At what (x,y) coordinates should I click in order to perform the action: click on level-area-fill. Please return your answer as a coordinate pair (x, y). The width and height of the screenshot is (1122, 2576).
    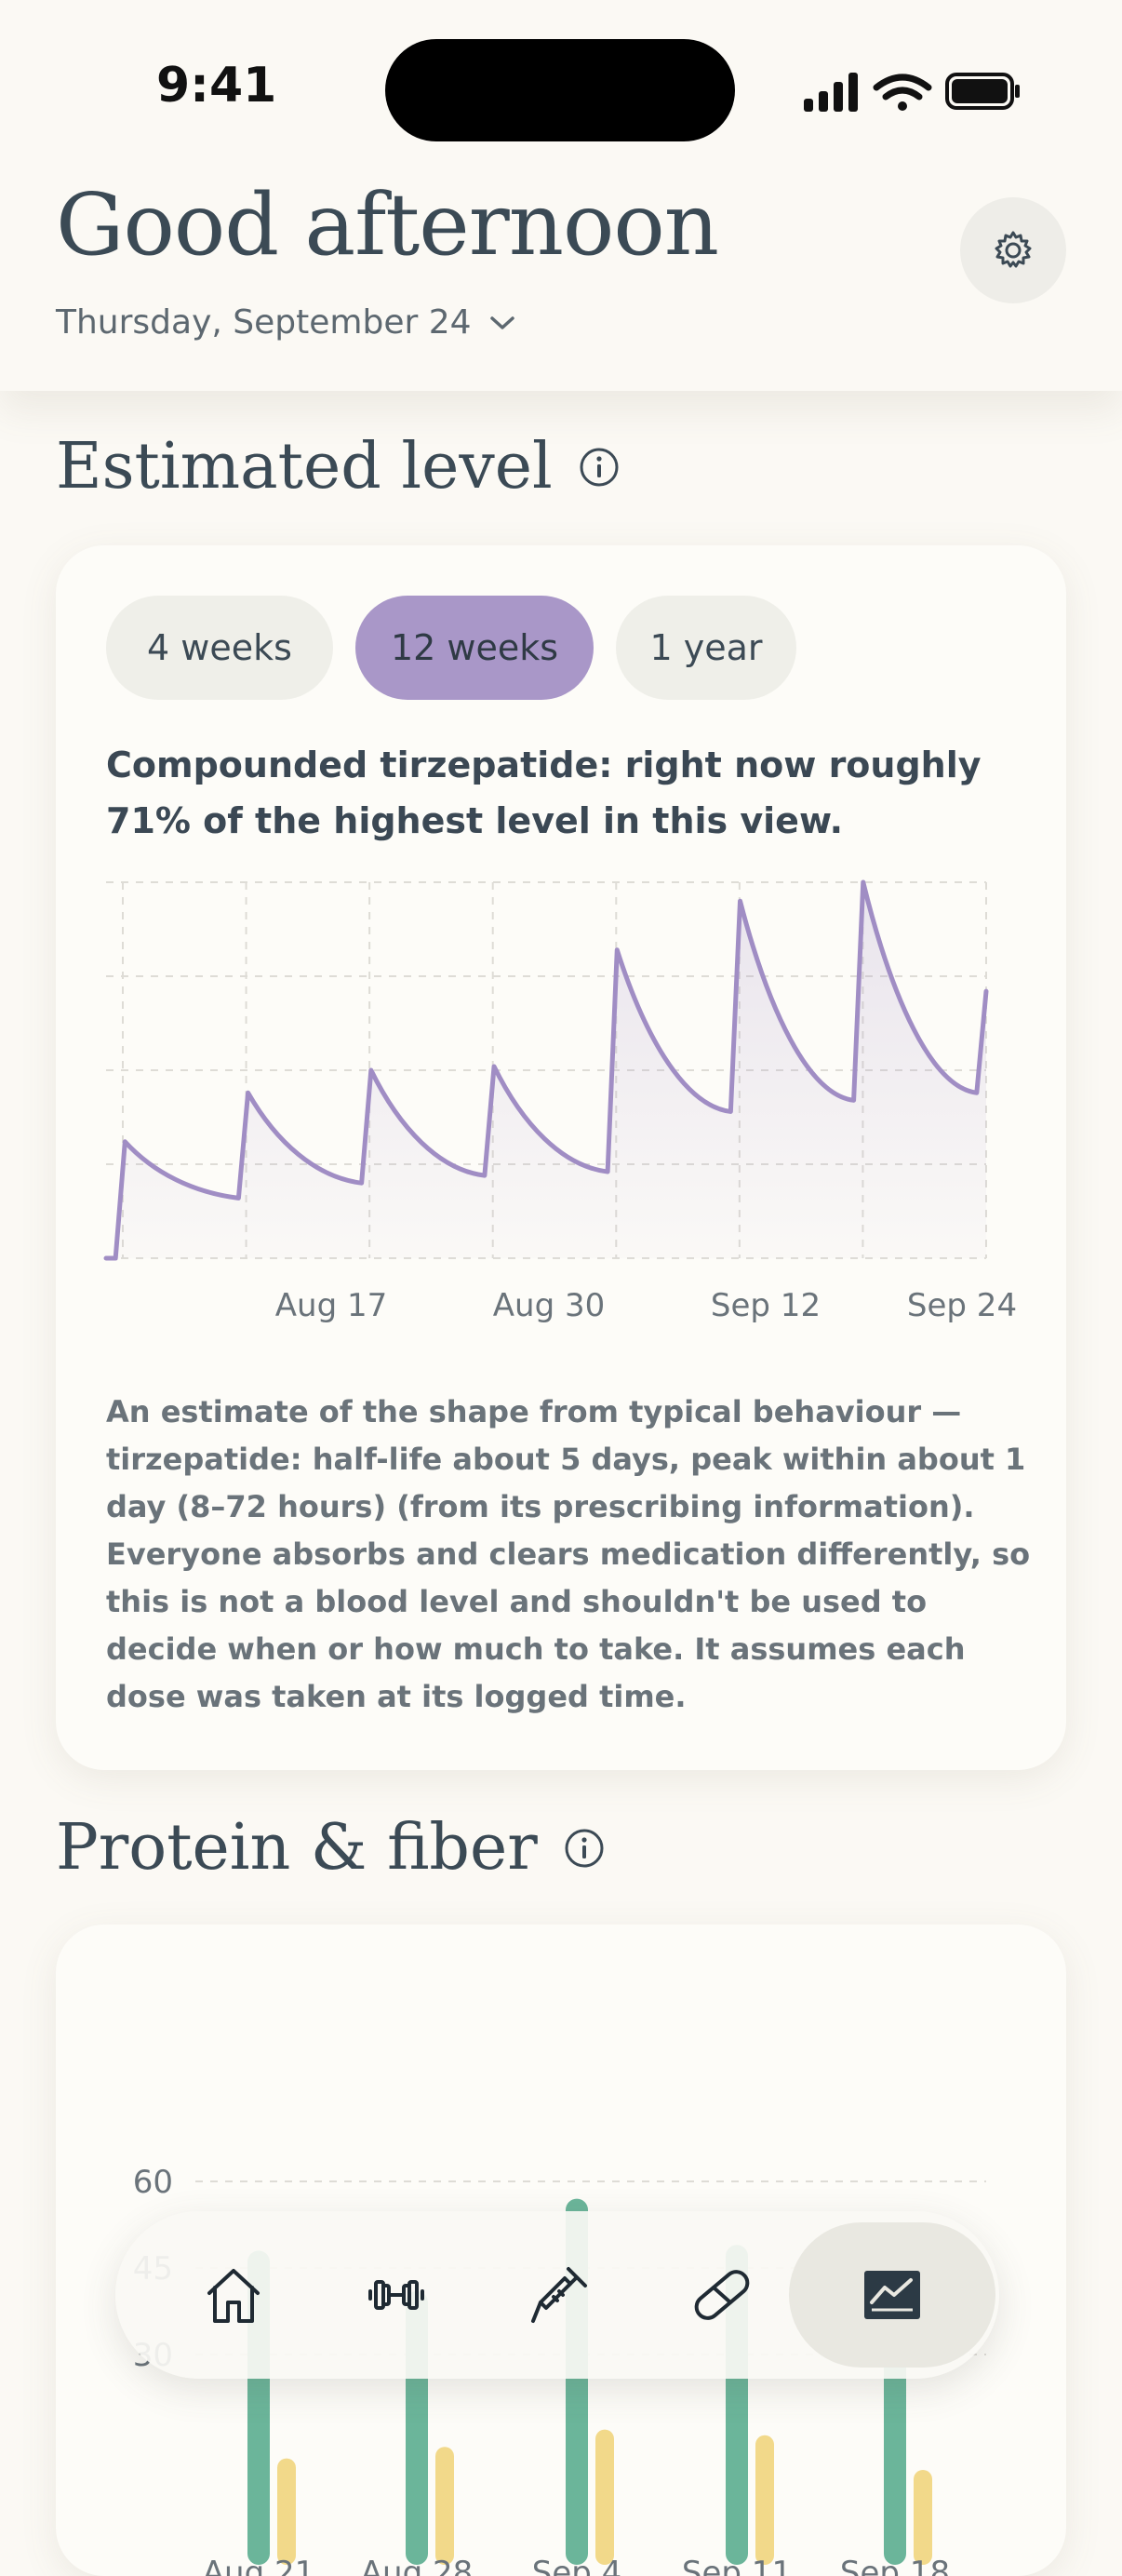
    Looking at the image, I should click on (546, 1070).